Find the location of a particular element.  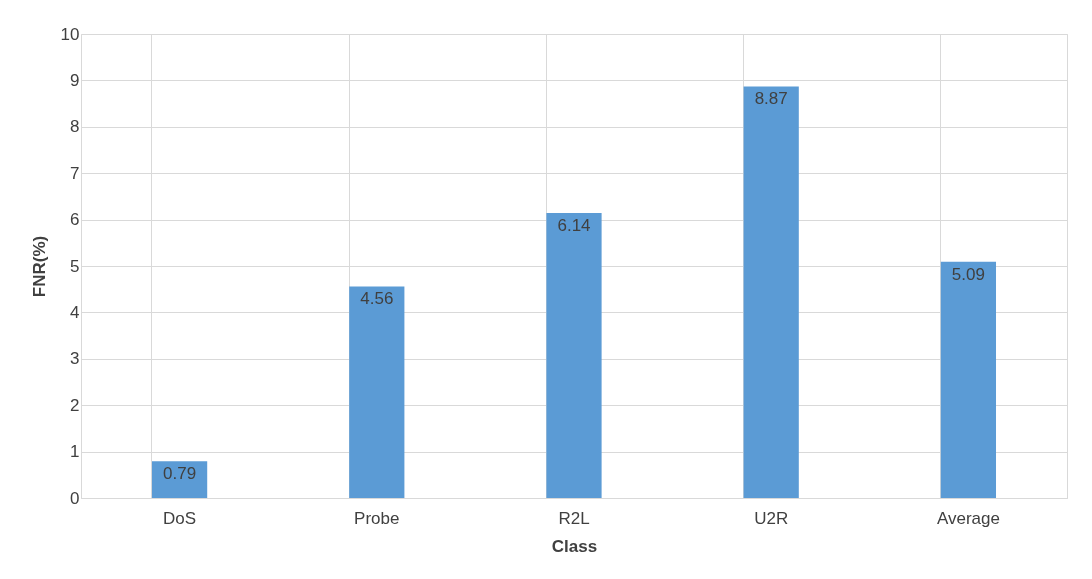

data-label: 8.87 is located at coordinates (771, 99).